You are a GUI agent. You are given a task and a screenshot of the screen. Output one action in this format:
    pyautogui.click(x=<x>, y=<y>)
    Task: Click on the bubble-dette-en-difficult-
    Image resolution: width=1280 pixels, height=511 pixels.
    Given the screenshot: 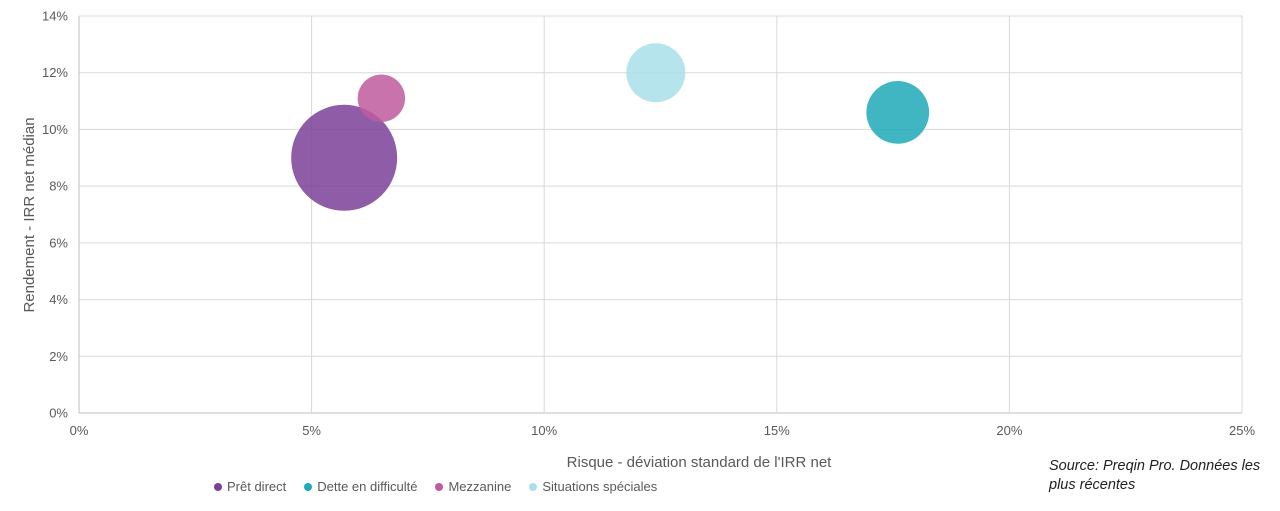 What is the action you would take?
    pyautogui.click(x=898, y=112)
    